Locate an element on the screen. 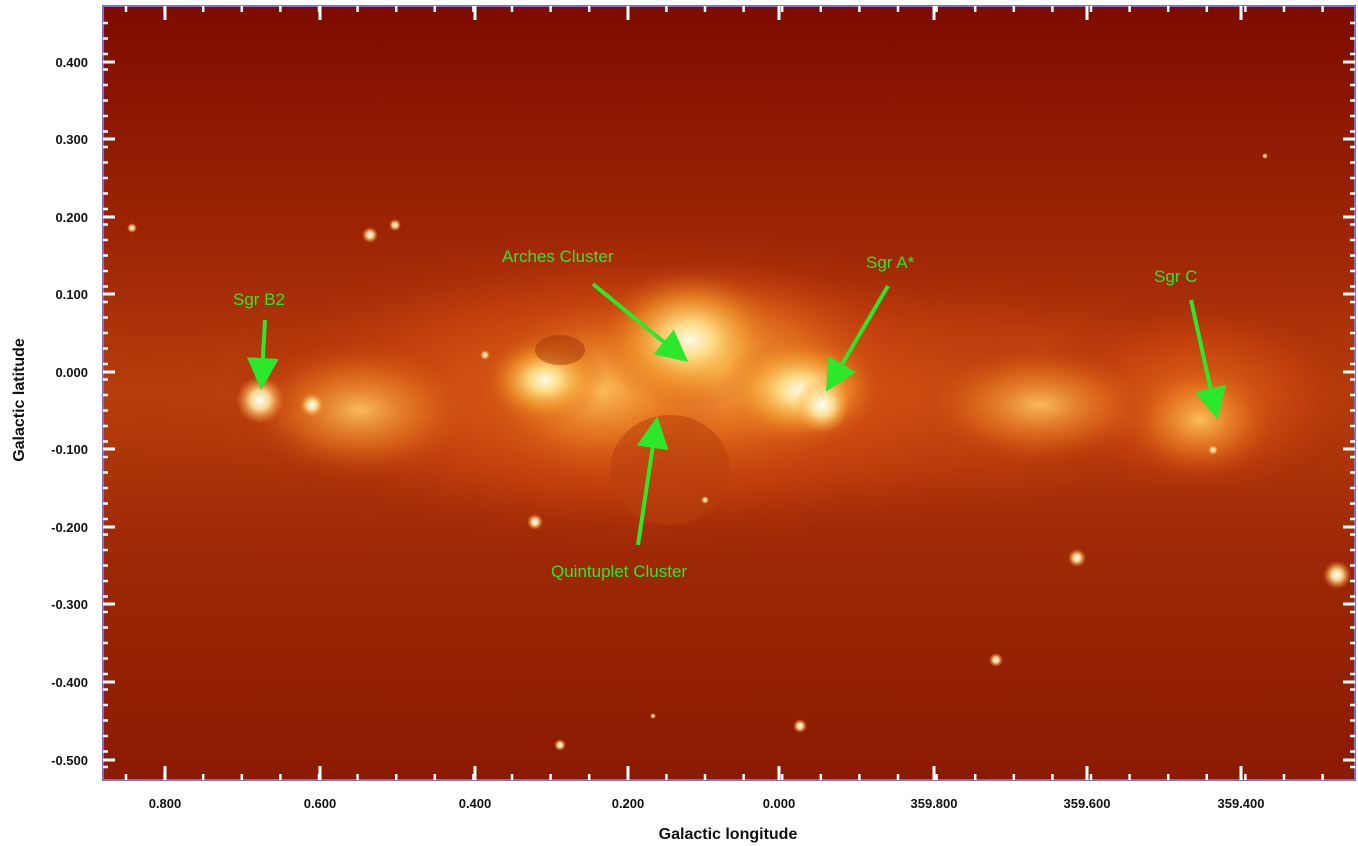 The width and height of the screenshot is (1358, 846). x-tick-label: 0.200 is located at coordinates (628, 803).